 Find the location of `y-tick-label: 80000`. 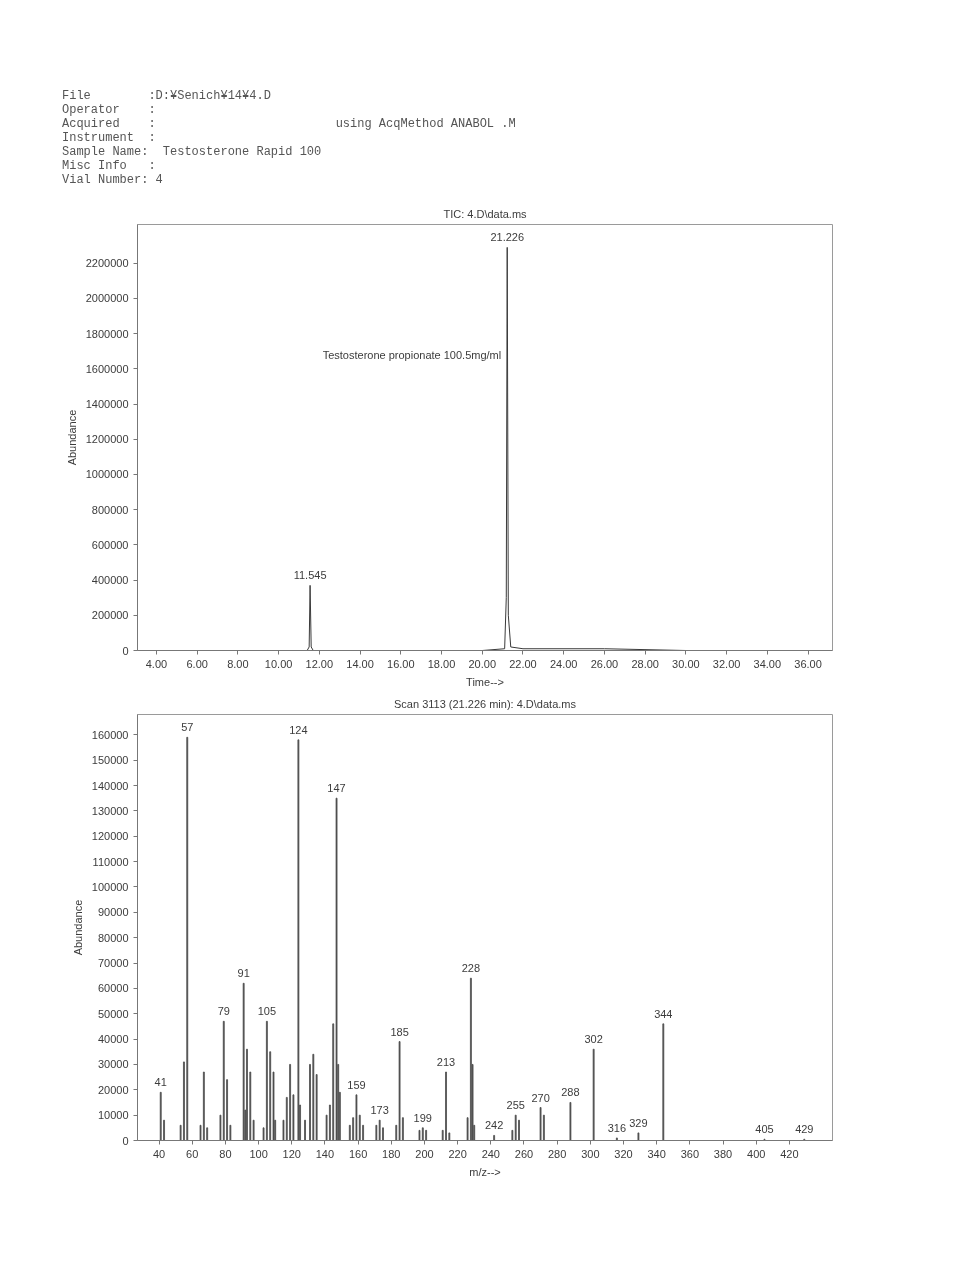

y-tick-label: 80000 is located at coordinates (113, 937).